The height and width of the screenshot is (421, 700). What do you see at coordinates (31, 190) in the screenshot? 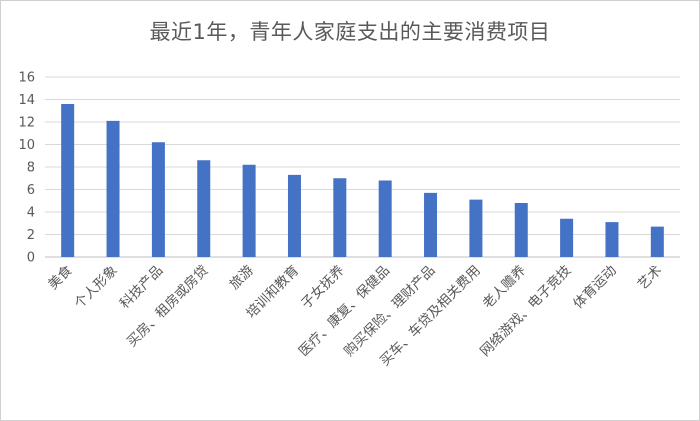
I see `y-tick-label: 6` at bounding box center [31, 190].